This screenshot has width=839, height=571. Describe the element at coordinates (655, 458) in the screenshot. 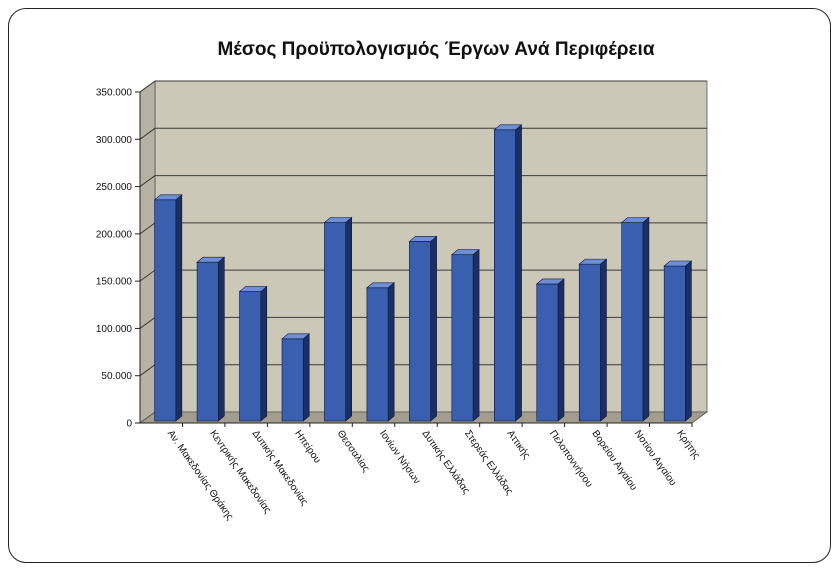

I see `x-tick-label: Νοτίου Αιγαίου` at that location.